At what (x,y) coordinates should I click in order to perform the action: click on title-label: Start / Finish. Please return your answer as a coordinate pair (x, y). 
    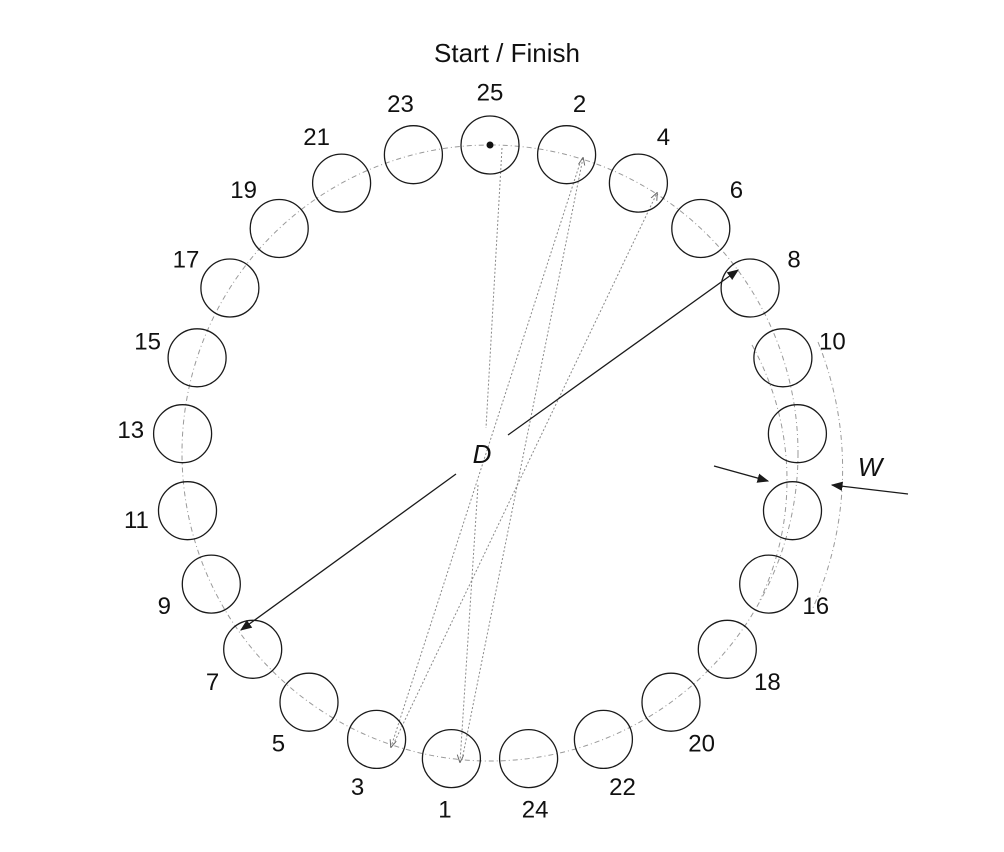
    Looking at the image, I should click on (507, 53).